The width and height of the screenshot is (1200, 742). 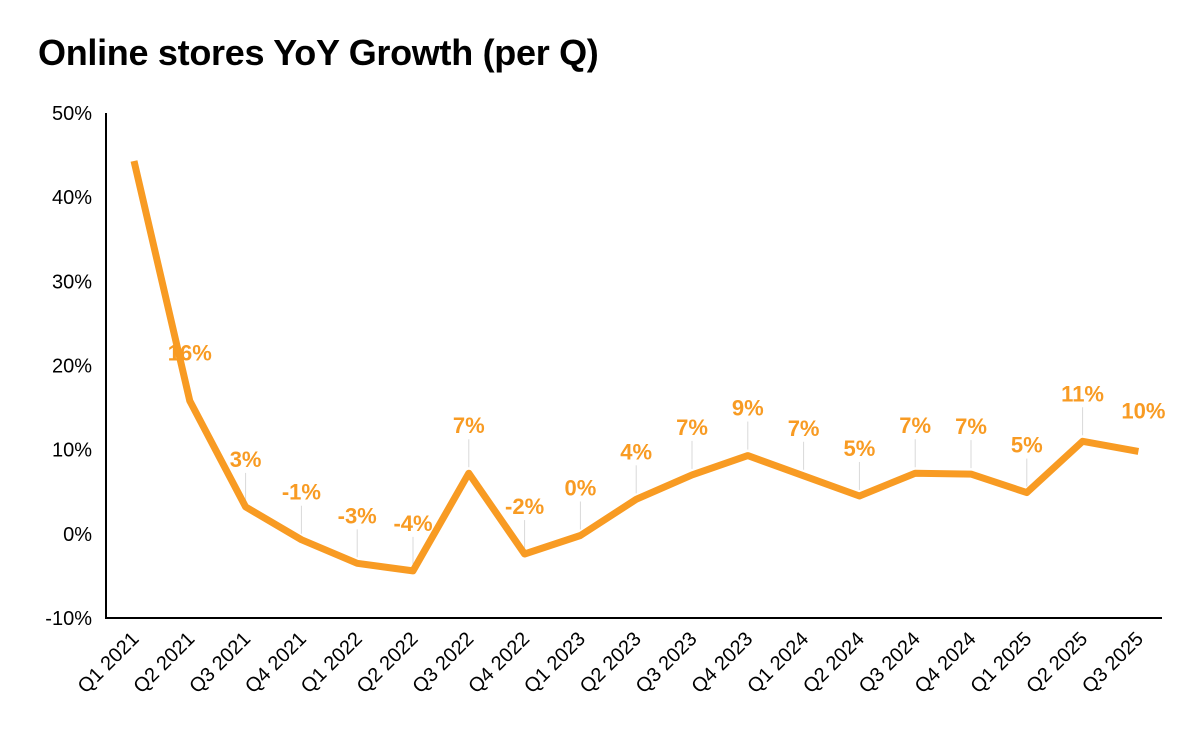 I want to click on y-tick-label: -10%, so click(x=68, y=619).